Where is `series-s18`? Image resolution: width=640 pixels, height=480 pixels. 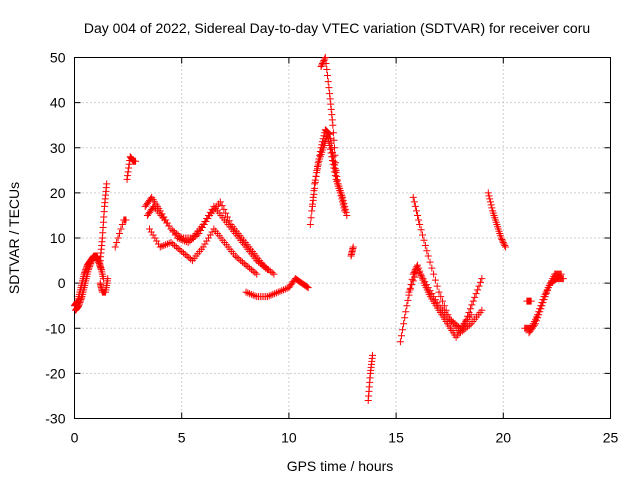
series-s18 is located at coordinates (440, 299).